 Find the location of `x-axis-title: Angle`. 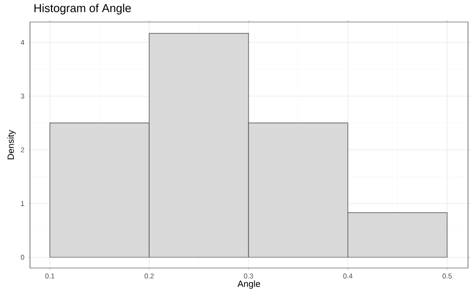

x-axis-title: Angle is located at coordinates (249, 284).